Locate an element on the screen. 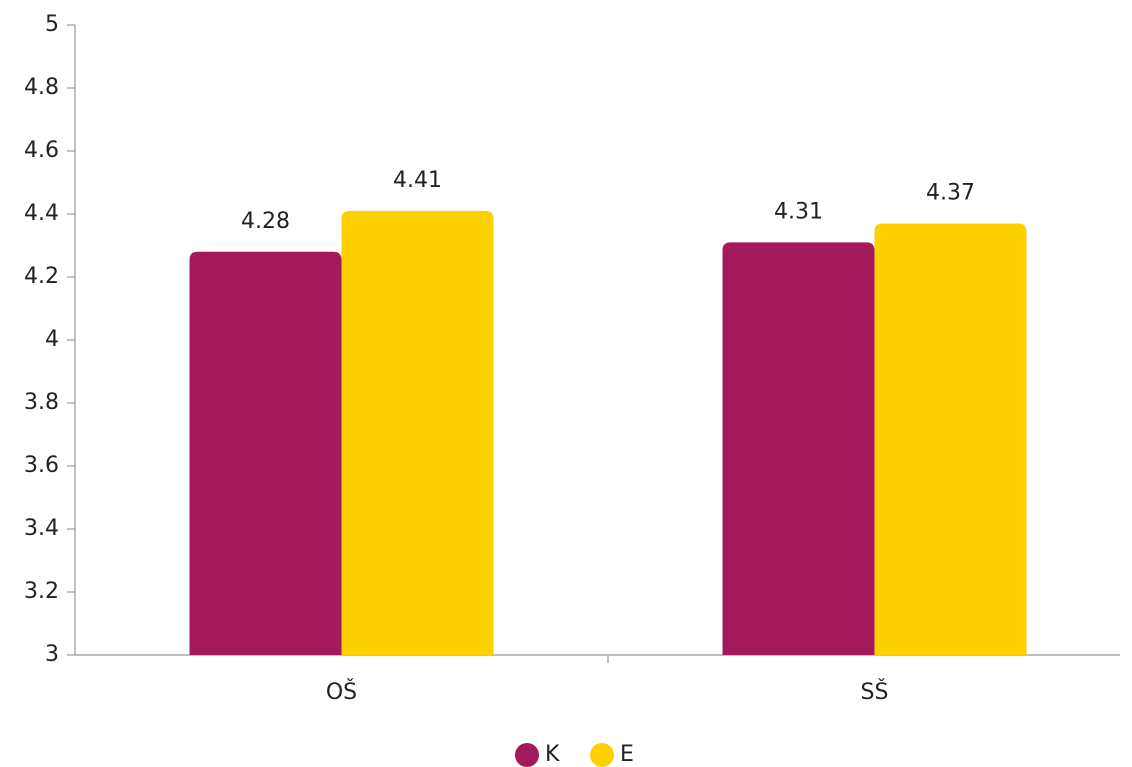  y-tick-label: 3.6 is located at coordinates (41, 465).